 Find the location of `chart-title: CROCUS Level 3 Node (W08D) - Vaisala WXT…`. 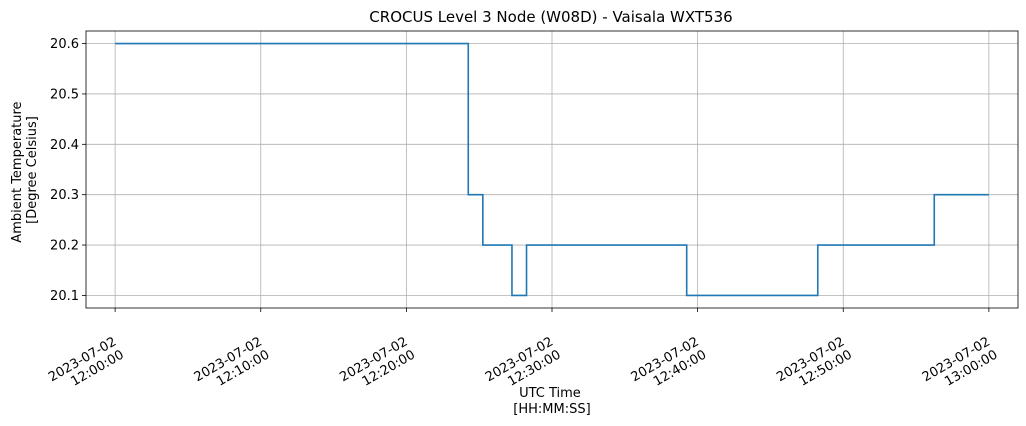

chart-title: CROCUS Level 3 Node (W08D) - Vaisala WXT… is located at coordinates (550, 17).